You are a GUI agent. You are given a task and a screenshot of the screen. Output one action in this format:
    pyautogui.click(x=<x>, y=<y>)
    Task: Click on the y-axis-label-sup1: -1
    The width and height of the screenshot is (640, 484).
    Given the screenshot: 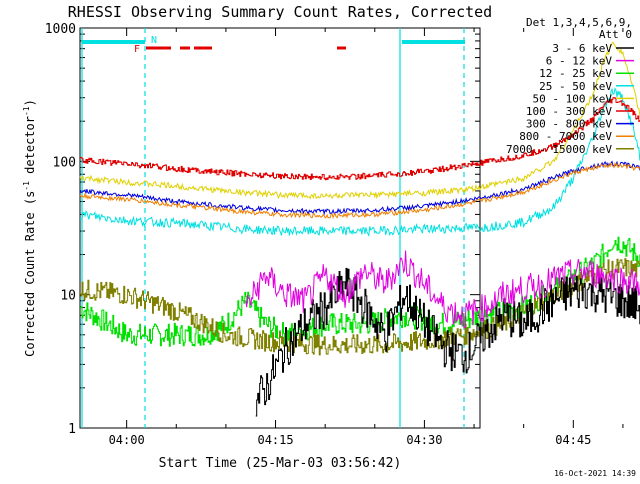 What is the action you would take?
    pyautogui.click(x=26, y=186)
    